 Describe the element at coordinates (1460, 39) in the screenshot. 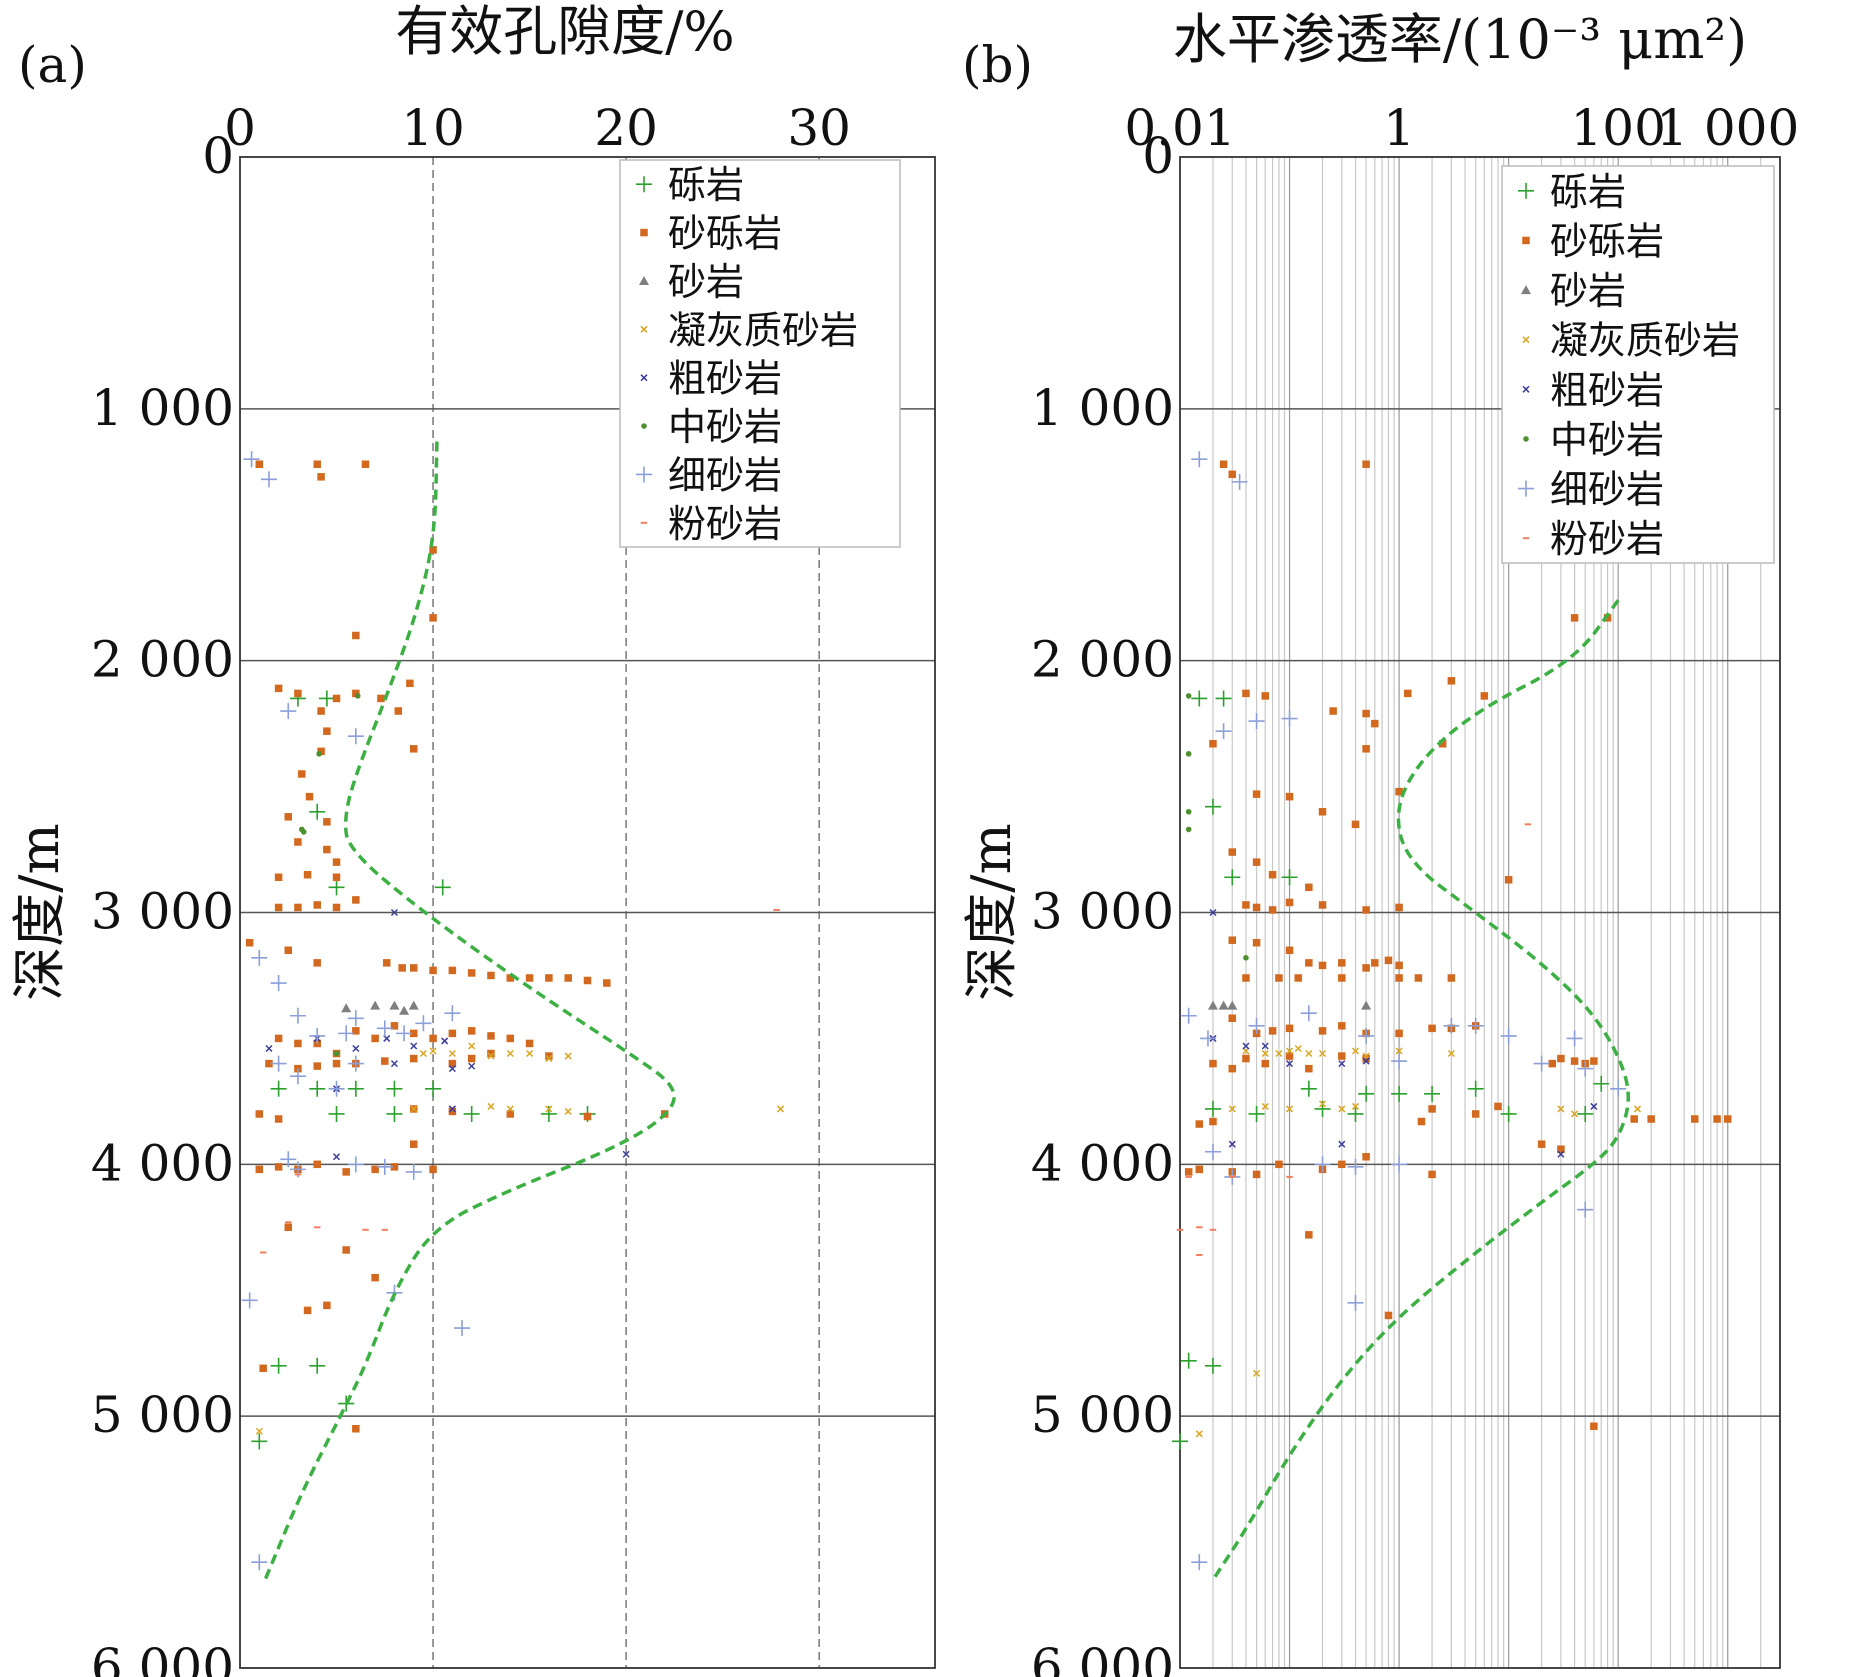

I see `panel-title: 水平渗透率/(10⁻³ μm²)` at that location.